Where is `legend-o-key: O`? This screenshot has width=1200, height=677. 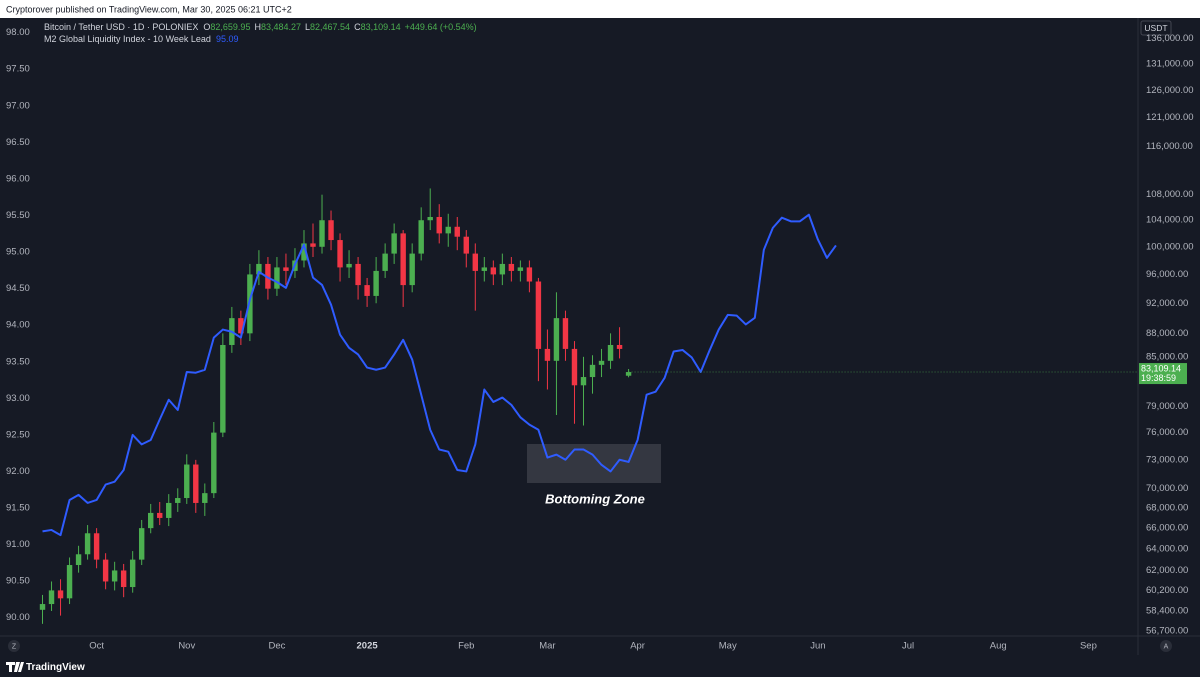
legend-o-key: O is located at coordinates (206, 27).